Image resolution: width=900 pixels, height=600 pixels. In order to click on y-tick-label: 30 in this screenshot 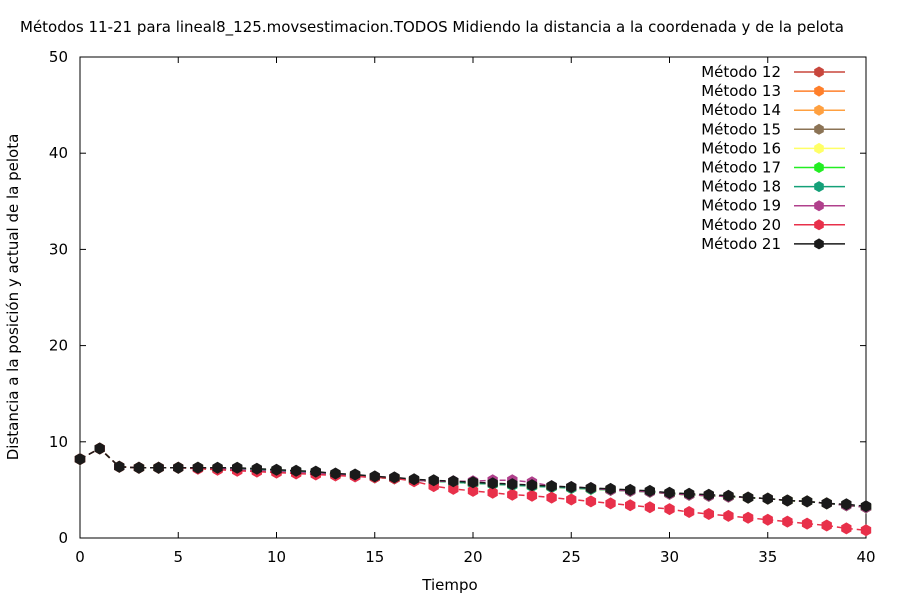, I will do `click(58, 249)`.